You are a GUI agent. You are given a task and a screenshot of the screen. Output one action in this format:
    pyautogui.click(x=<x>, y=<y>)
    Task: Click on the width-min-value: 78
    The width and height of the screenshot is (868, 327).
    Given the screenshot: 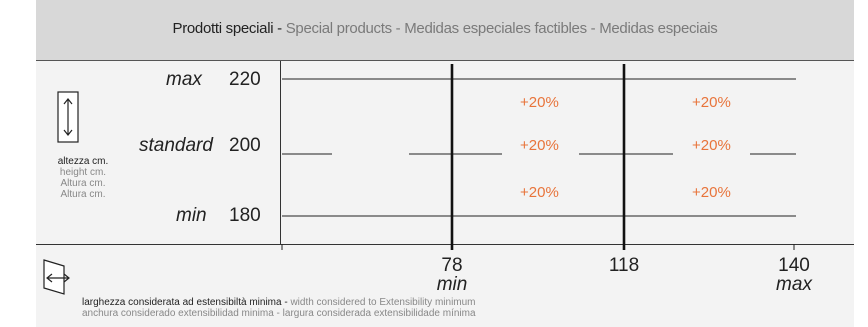 What is the action you would take?
    pyautogui.click(x=452, y=265)
    